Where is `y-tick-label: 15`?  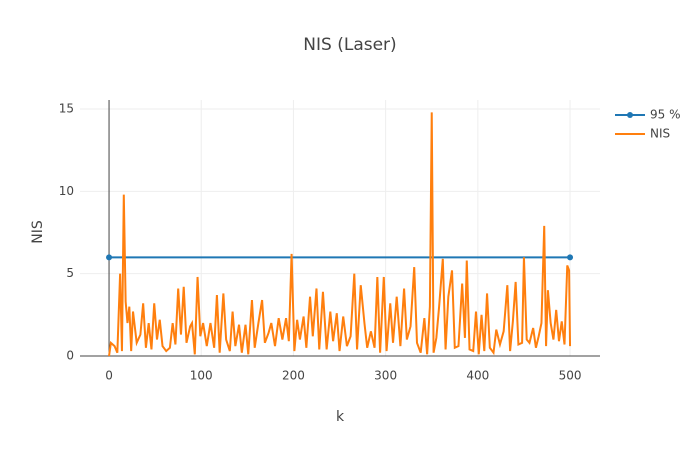
y-tick-label: 15 is located at coordinates (66, 109).